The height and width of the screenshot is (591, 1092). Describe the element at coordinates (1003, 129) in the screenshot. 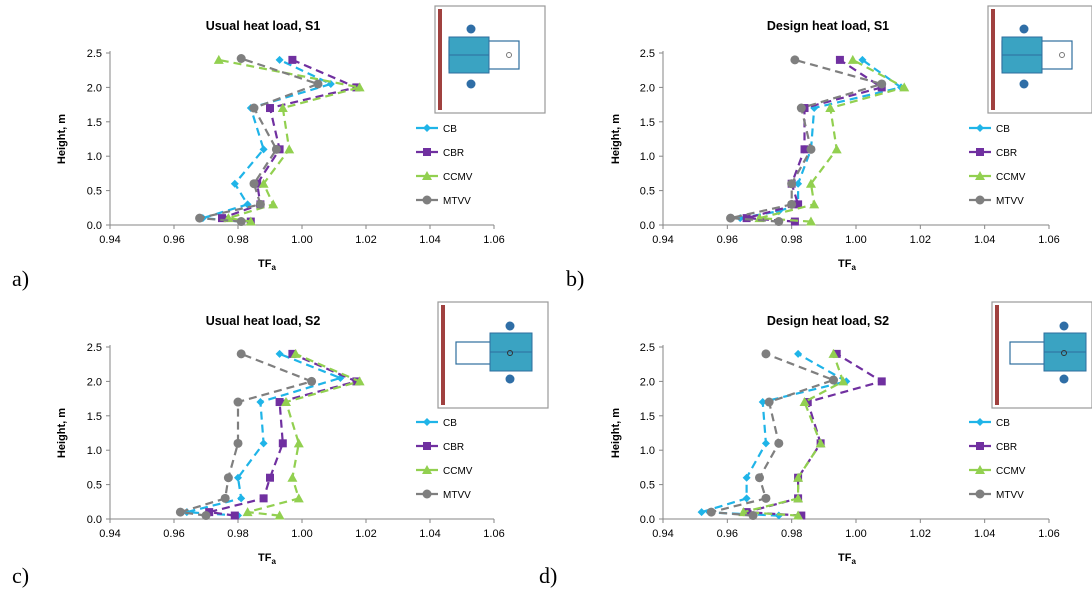

I see `legend-label-cb: CB` at that location.